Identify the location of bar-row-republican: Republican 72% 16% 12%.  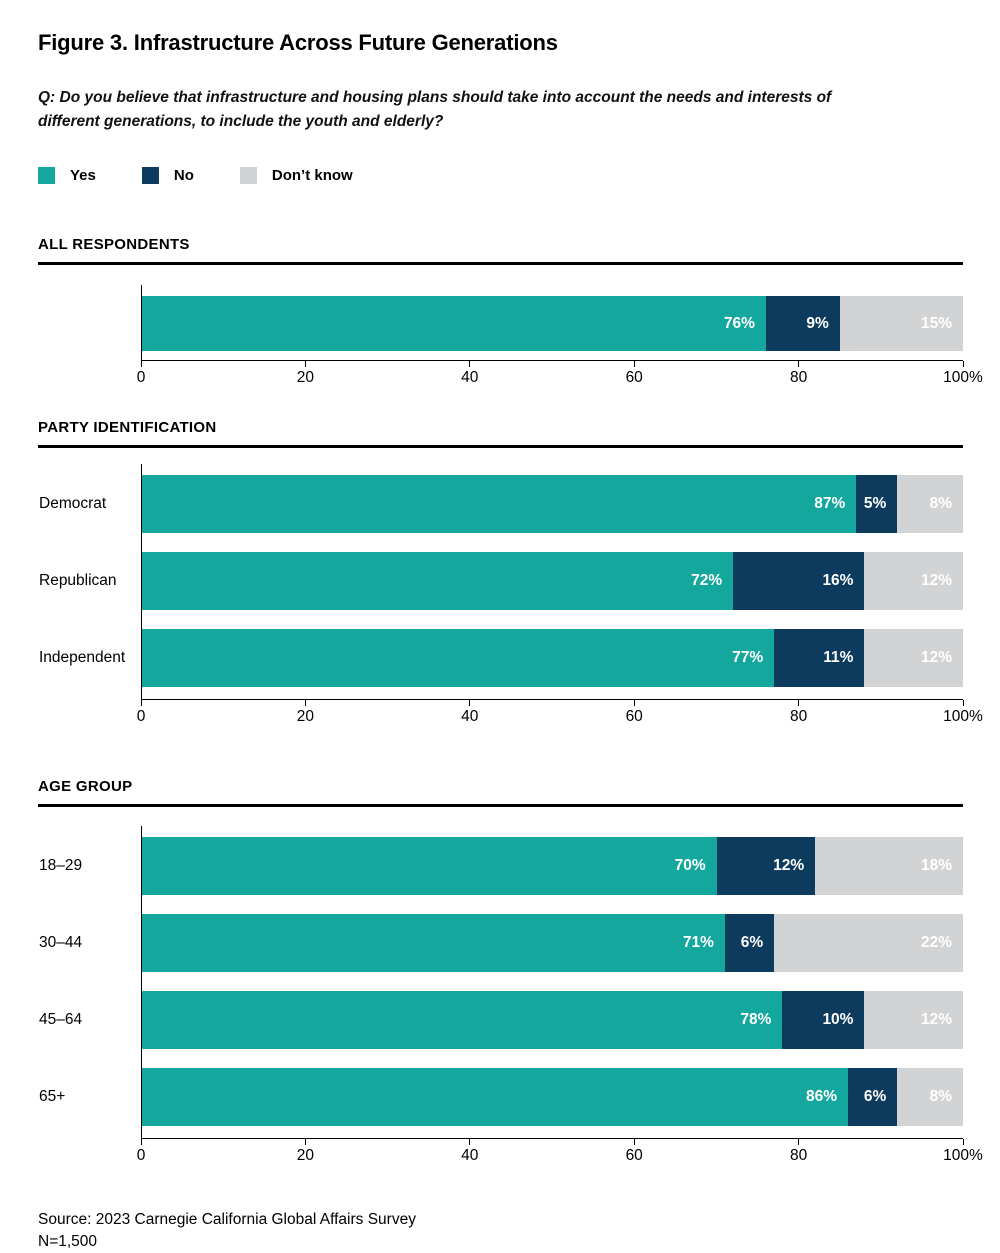
(501, 581).